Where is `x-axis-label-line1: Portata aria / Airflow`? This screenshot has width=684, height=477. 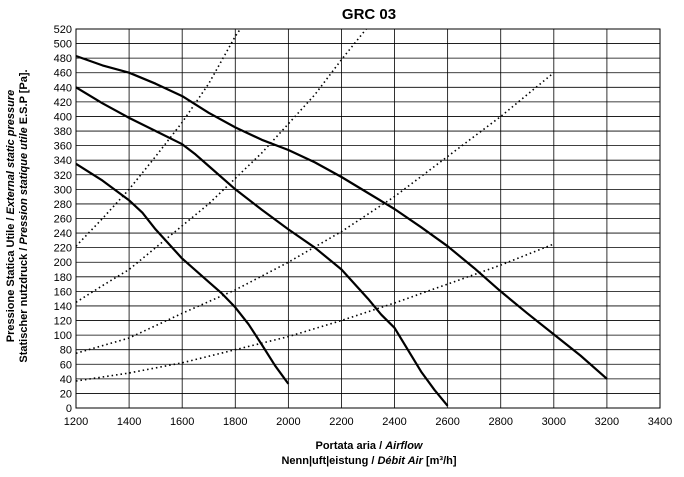 x-axis-label-line1: Portata aria / Airflow is located at coordinates (370, 446).